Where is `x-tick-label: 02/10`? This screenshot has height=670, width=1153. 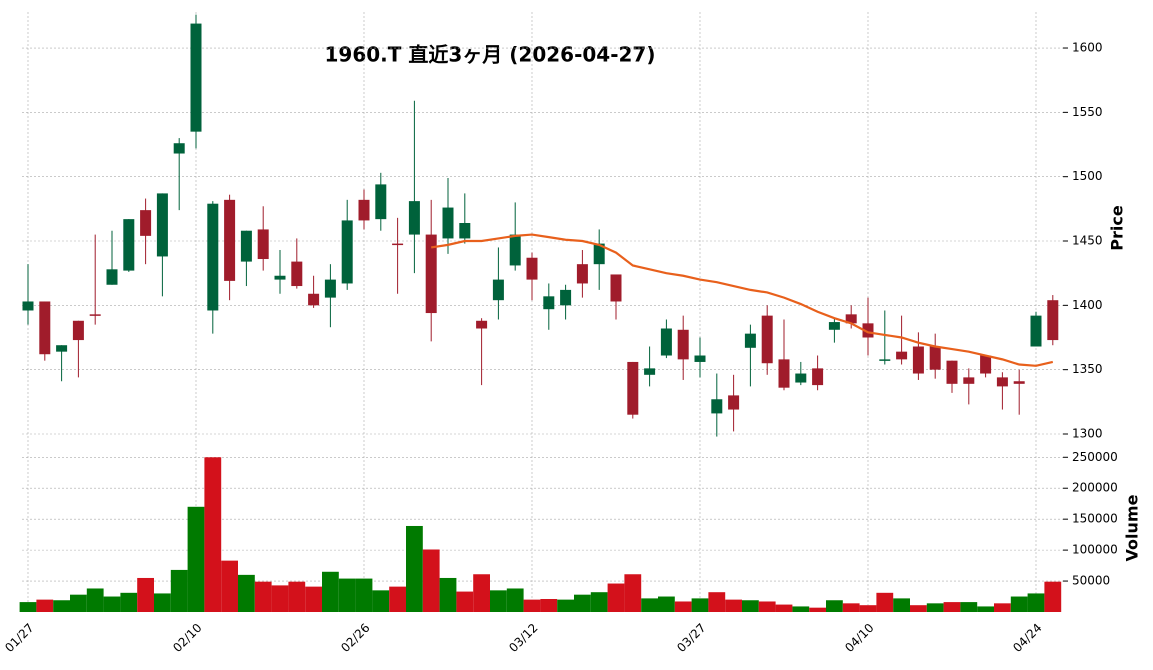 x-tick-label: 02/10 is located at coordinates (187, 638).